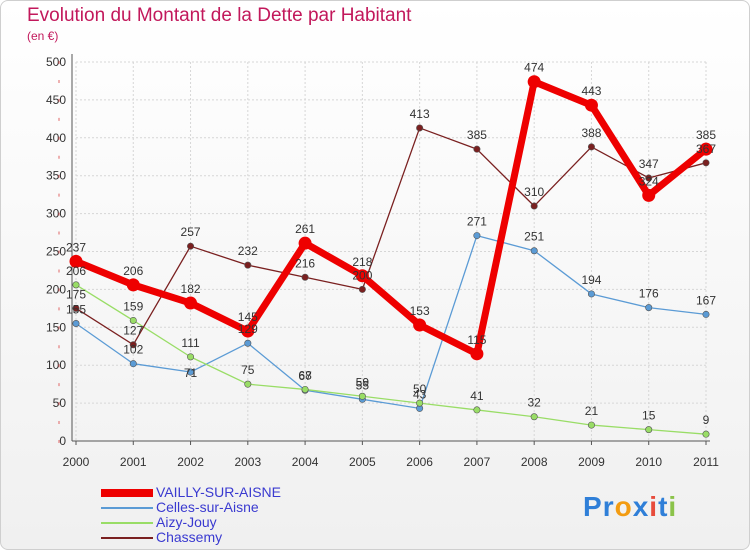  What do you see at coordinates (76, 294) in the screenshot?
I see `data-label-chassemy: 175` at bounding box center [76, 294].